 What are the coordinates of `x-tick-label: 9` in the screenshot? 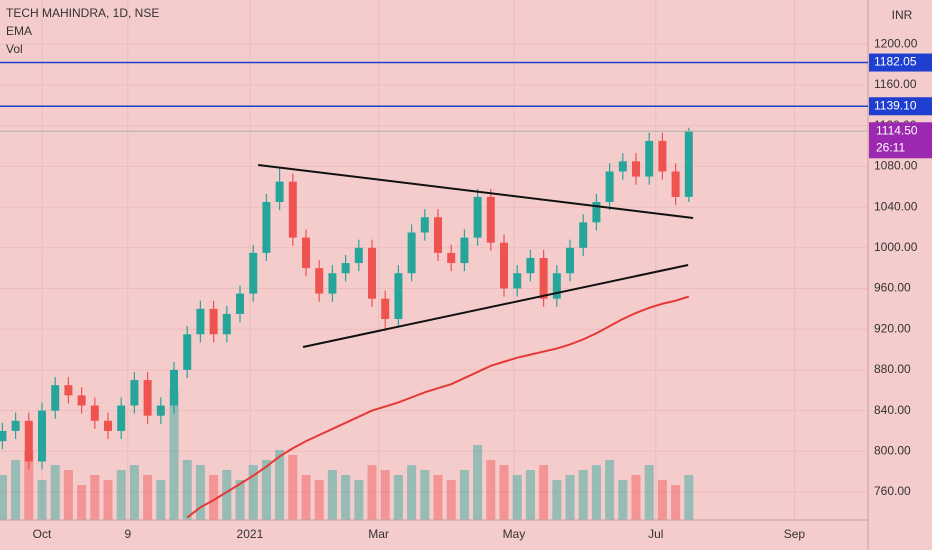 It's located at (127, 534).